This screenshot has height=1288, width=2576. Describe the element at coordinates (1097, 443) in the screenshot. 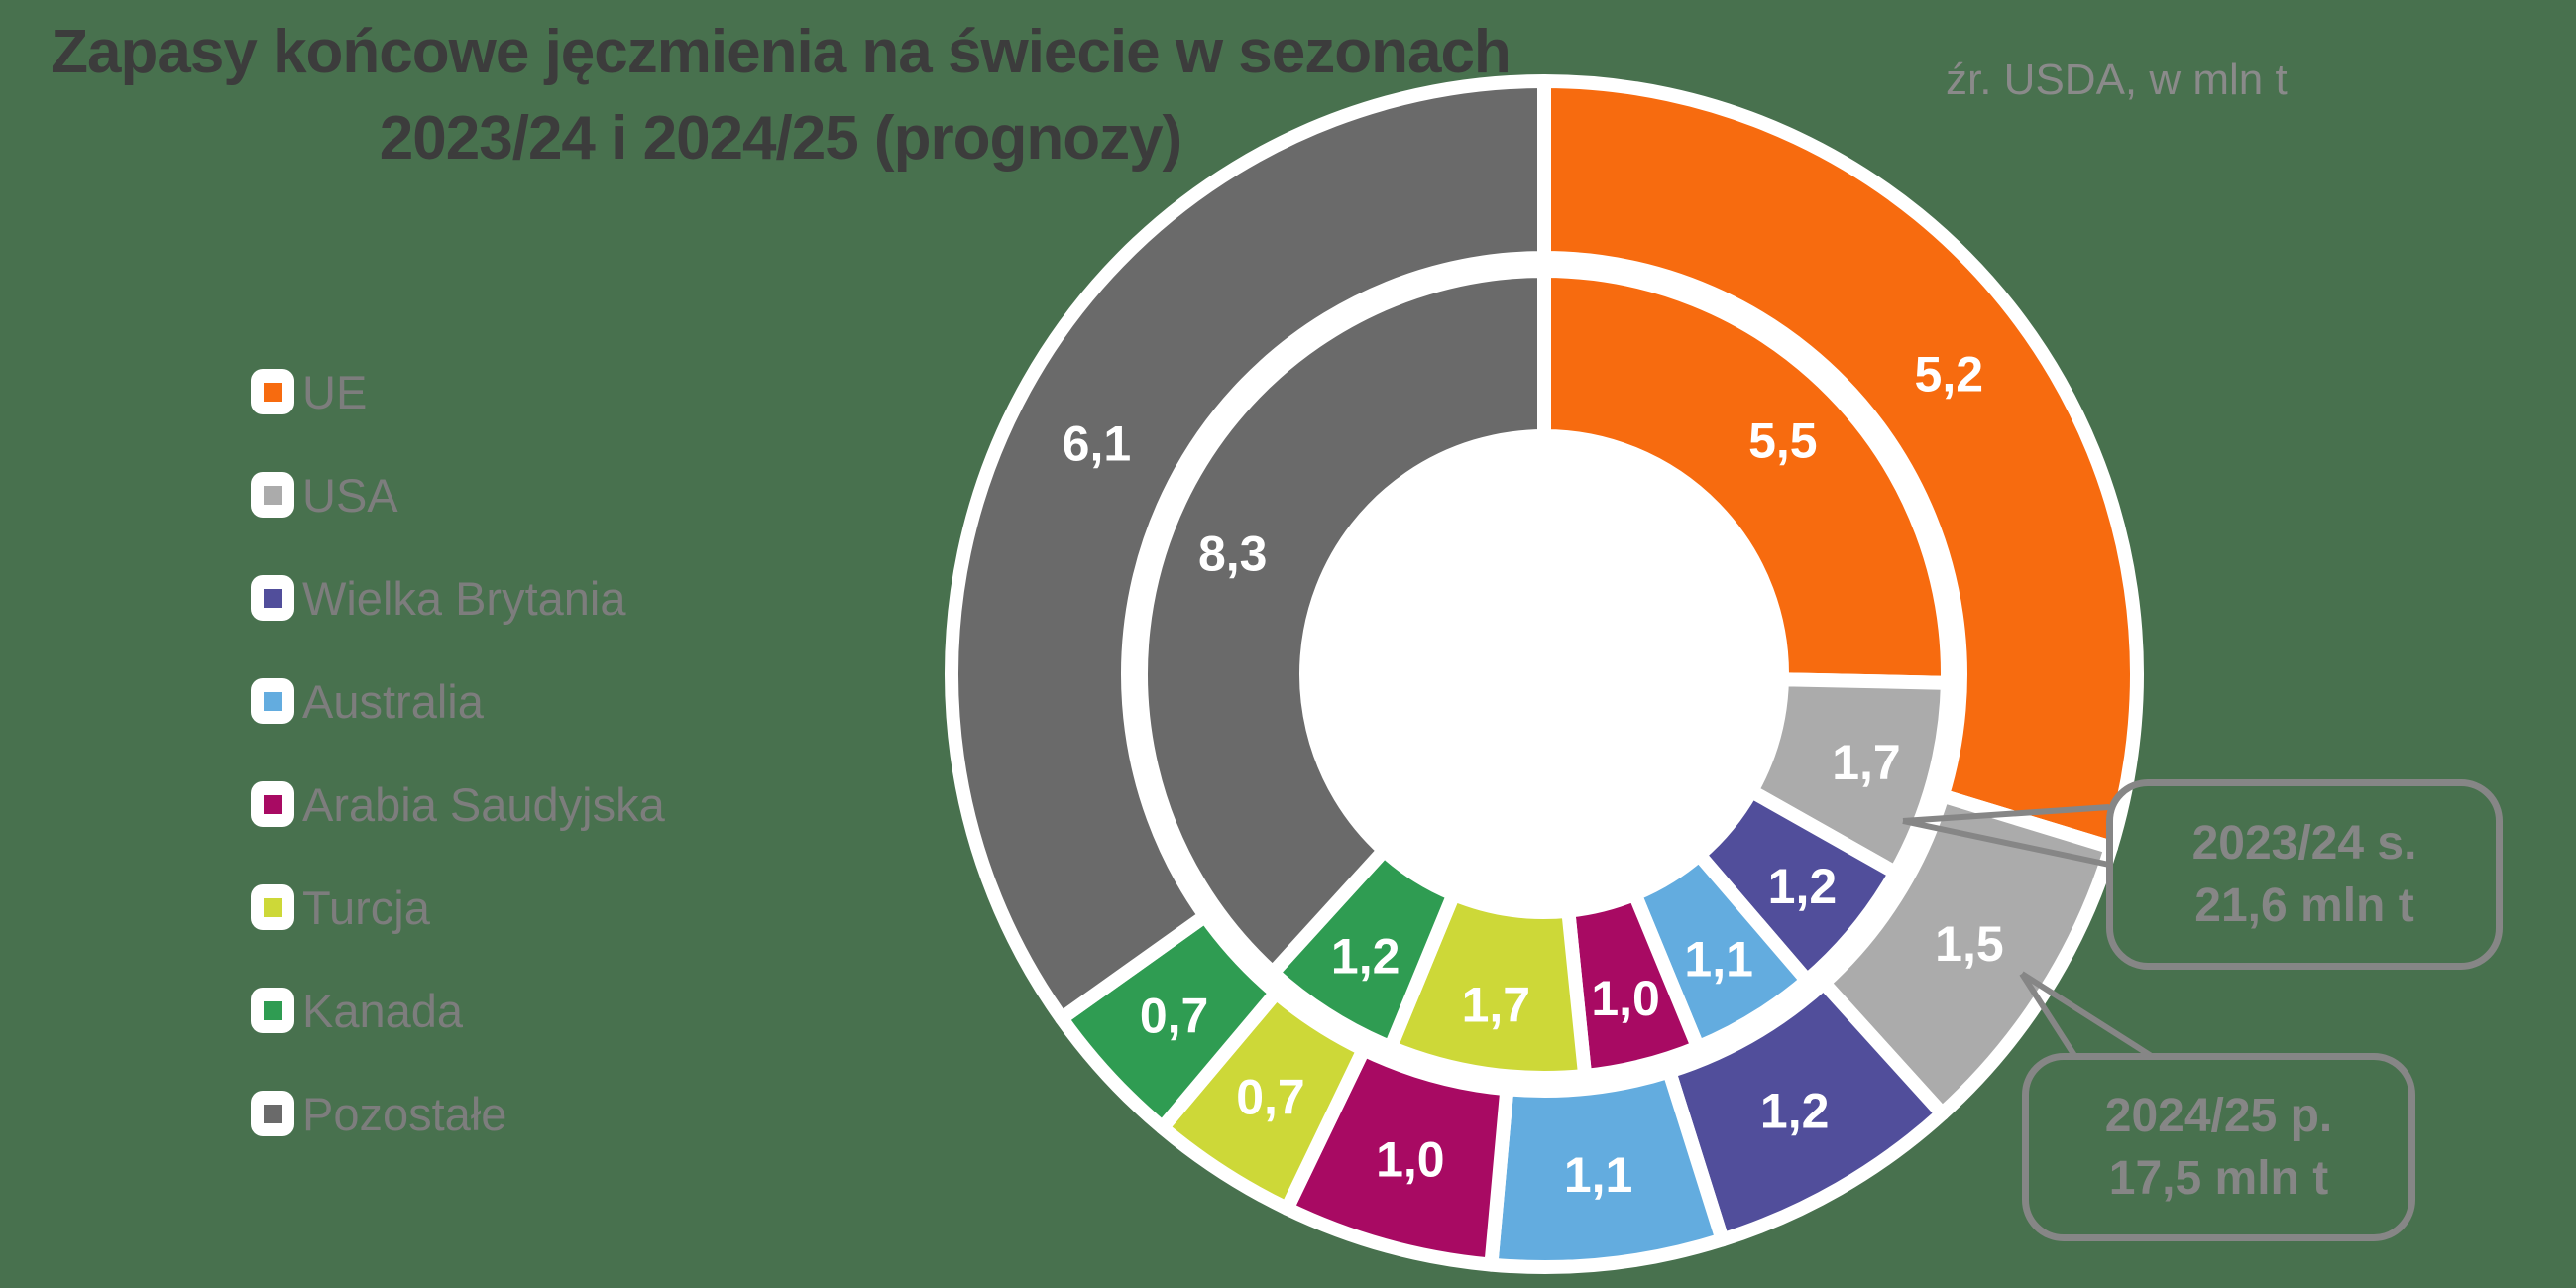

I see `segment-label-outer-pozostale: 6,1` at that location.